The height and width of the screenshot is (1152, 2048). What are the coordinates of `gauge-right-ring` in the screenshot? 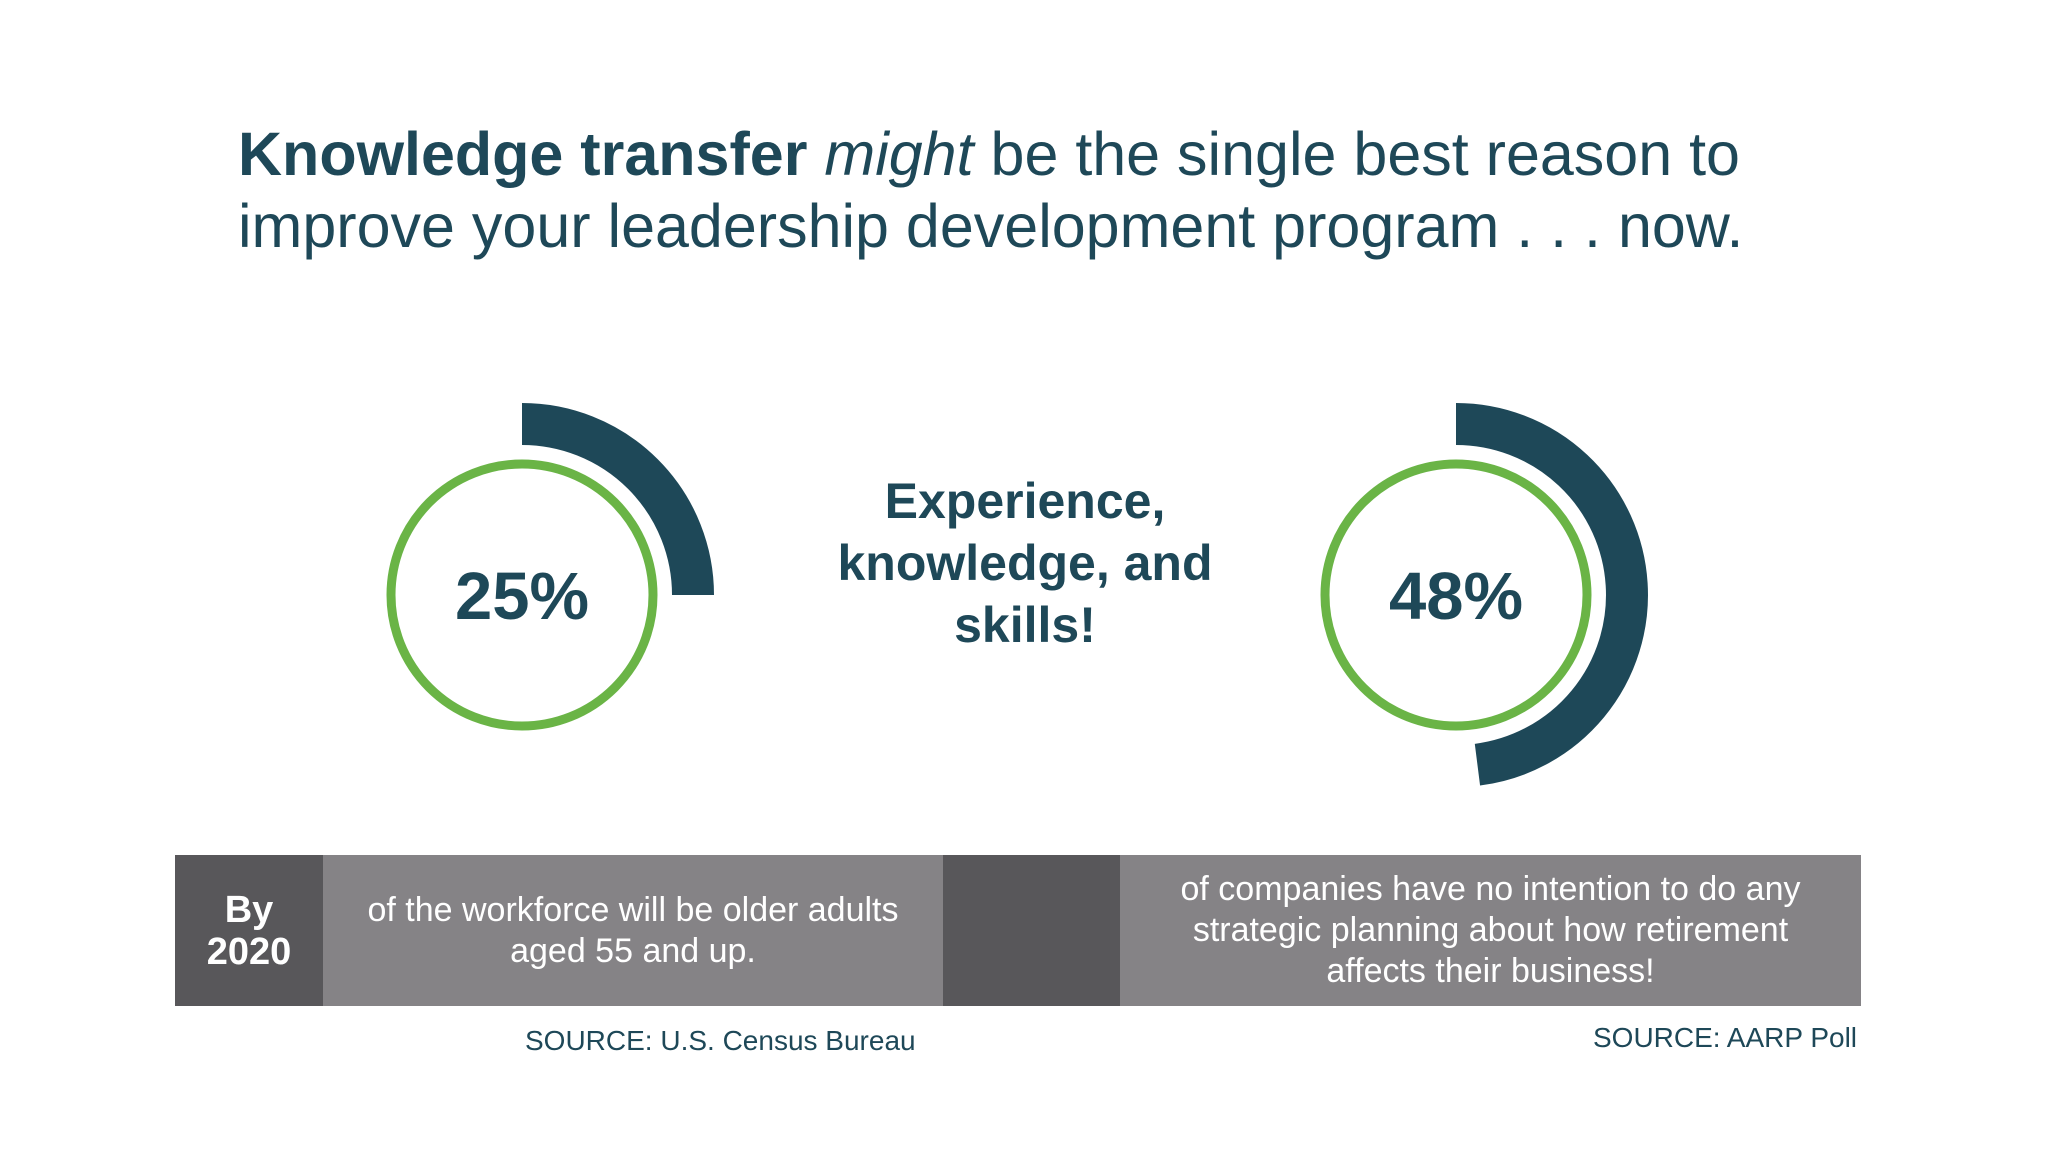 It's located at (1456, 595).